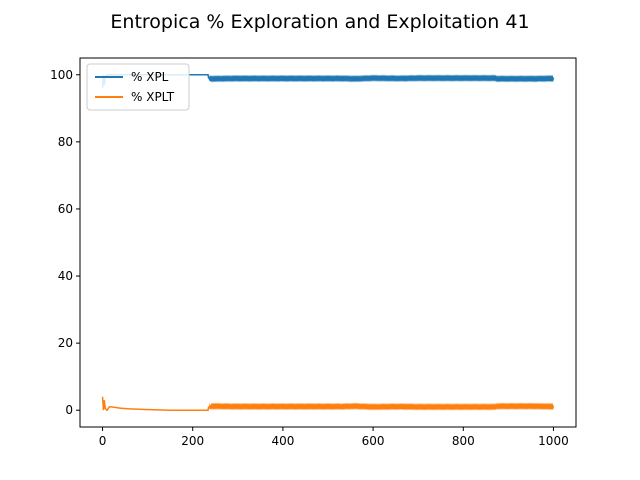  I want to click on x-tick-label: 1000, so click(553, 441).